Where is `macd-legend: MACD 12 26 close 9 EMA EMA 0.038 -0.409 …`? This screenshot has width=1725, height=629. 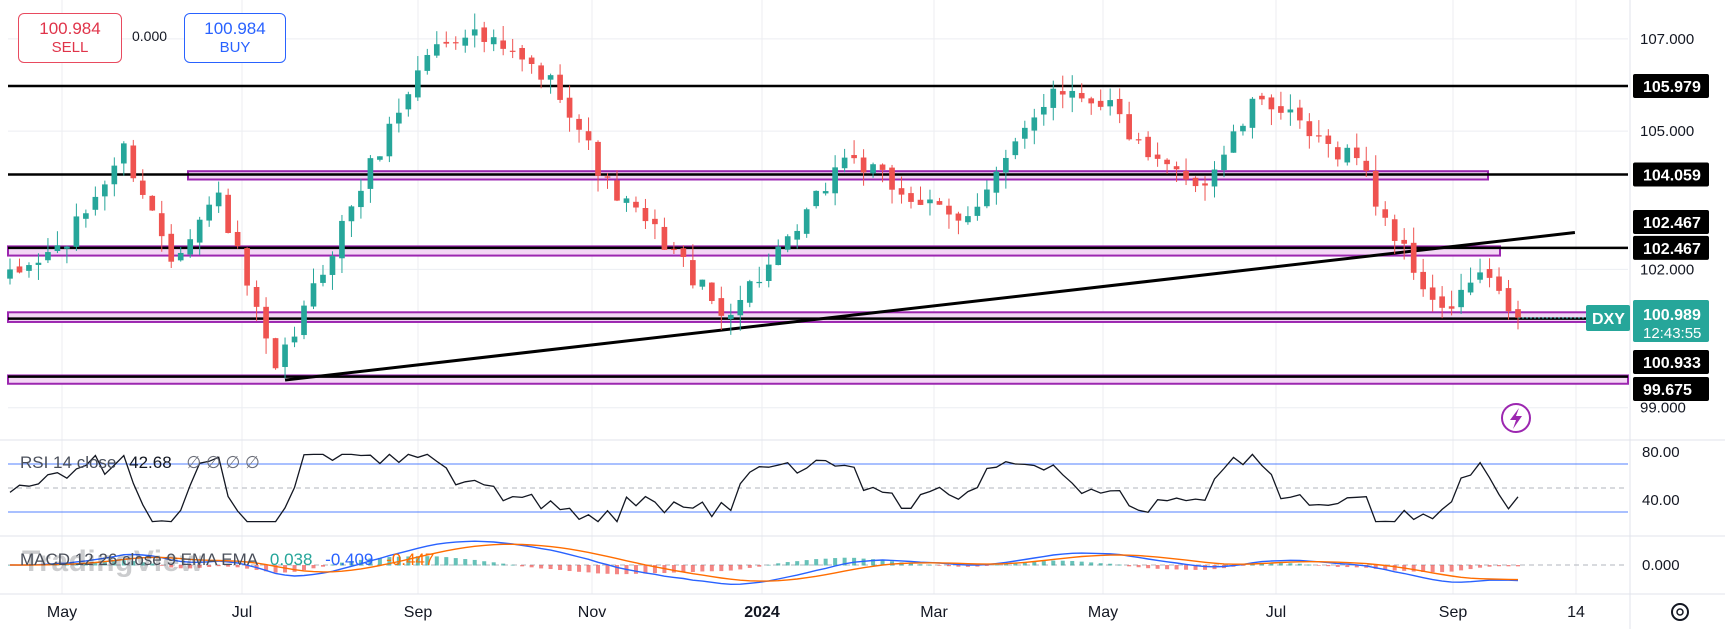 macd-legend: MACD 12 26 close 9 EMA EMA 0.038 -0.409 … is located at coordinates (227, 560).